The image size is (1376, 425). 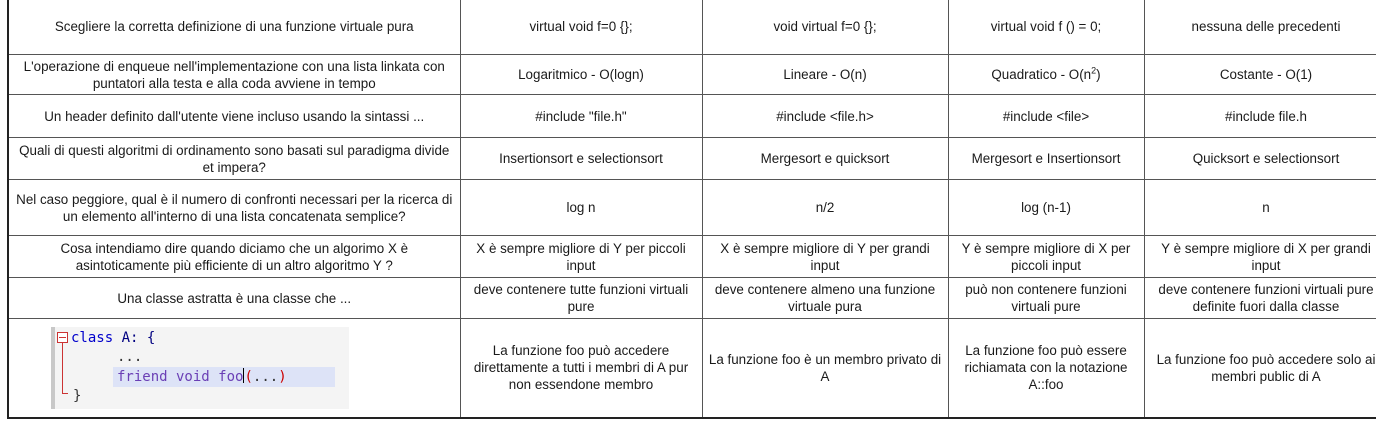 I want to click on answer-text: #include file.h, so click(x=1266, y=116).